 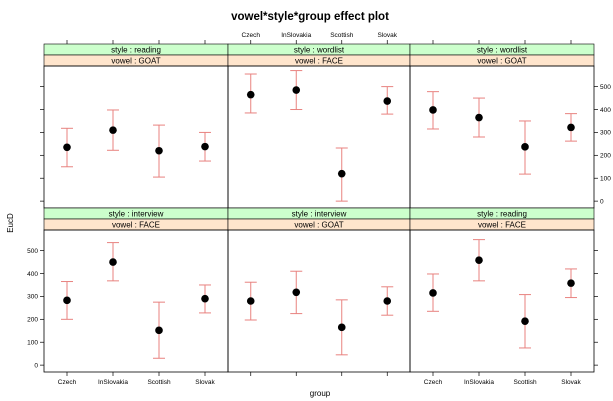 I want to click on x-tick-label-top: Slovak, so click(x=387, y=35).